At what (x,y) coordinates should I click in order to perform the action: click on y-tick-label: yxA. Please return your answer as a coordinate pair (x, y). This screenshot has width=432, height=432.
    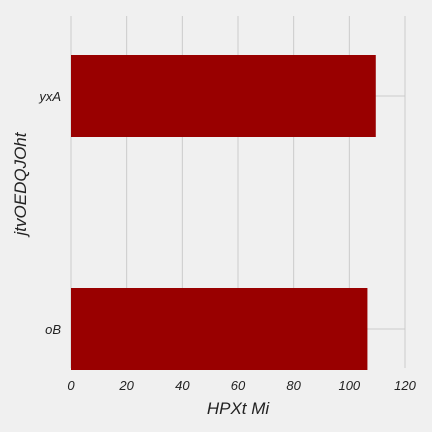
    Looking at the image, I should click on (49, 96).